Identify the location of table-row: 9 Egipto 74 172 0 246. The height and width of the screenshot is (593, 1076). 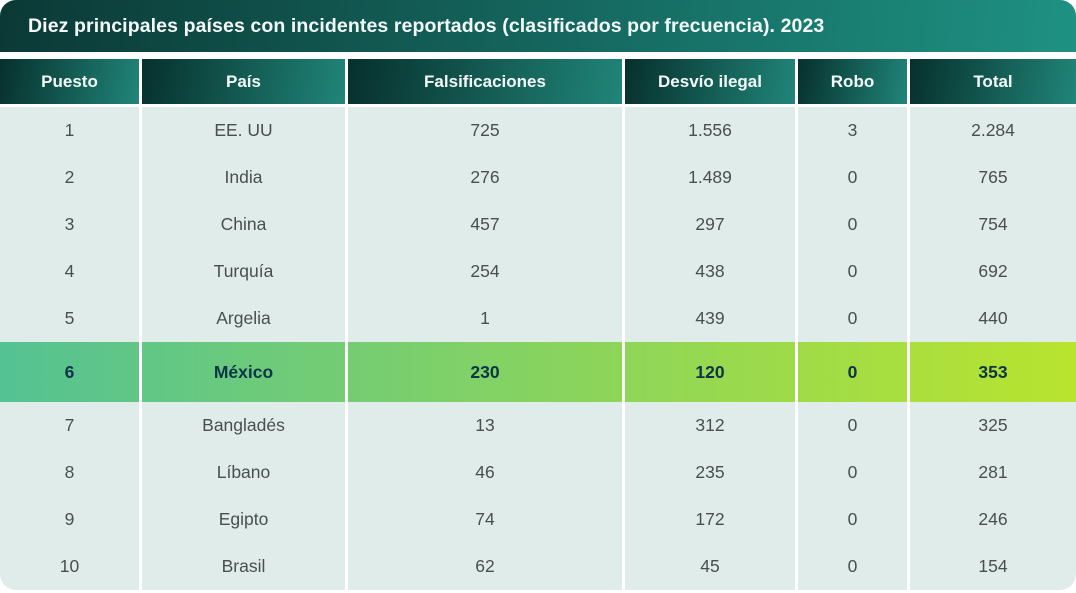
(538, 519).